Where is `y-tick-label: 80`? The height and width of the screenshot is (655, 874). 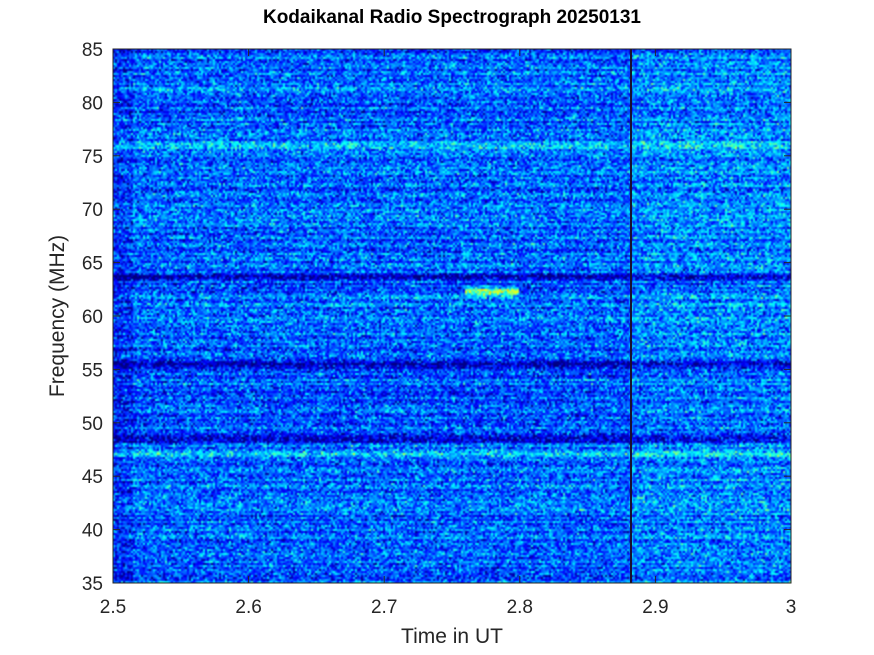
y-tick-label: 80 is located at coordinates (92, 103).